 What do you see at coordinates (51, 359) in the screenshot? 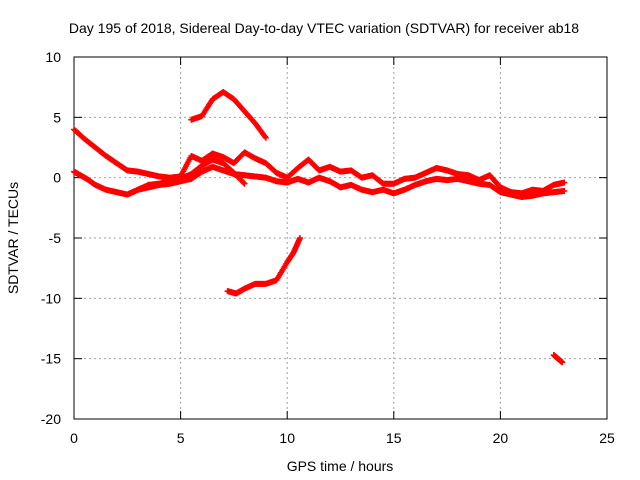
I see `y-tick-label: -15` at bounding box center [51, 359].